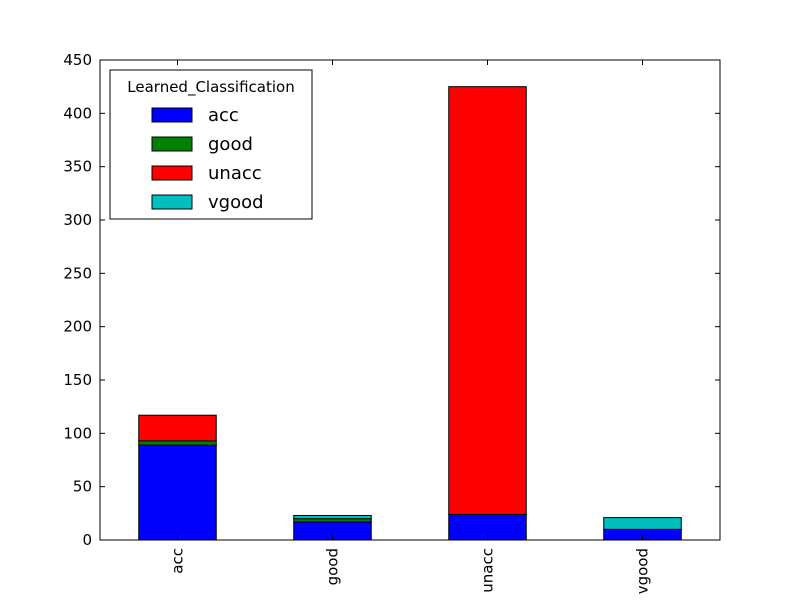 This screenshot has height=600, width=800. Describe the element at coordinates (172, 115) in the screenshot. I see `legend-swatch-acc` at that location.